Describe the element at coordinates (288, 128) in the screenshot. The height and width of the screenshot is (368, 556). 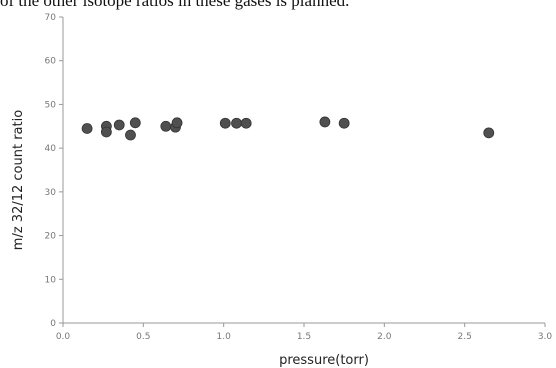
I see `chart-points` at that location.